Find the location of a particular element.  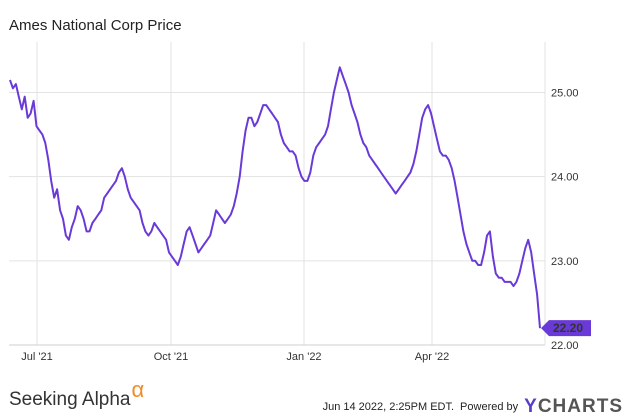

last-value-badge: 22.20 is located at coordinates (566, 328).